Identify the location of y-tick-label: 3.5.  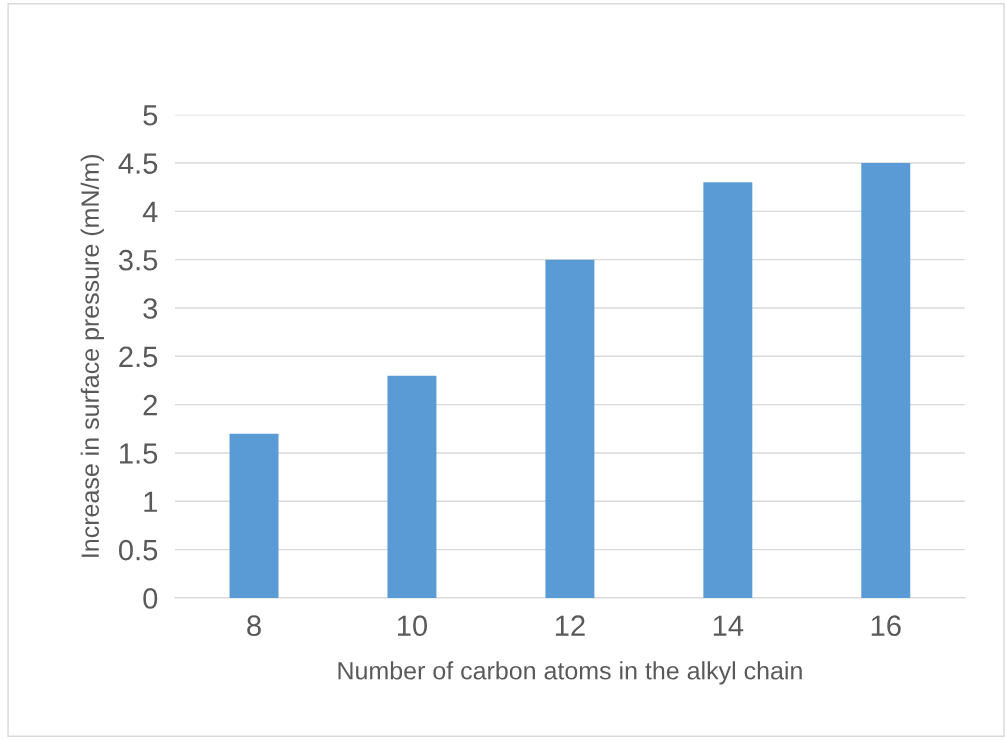
(138, 260).